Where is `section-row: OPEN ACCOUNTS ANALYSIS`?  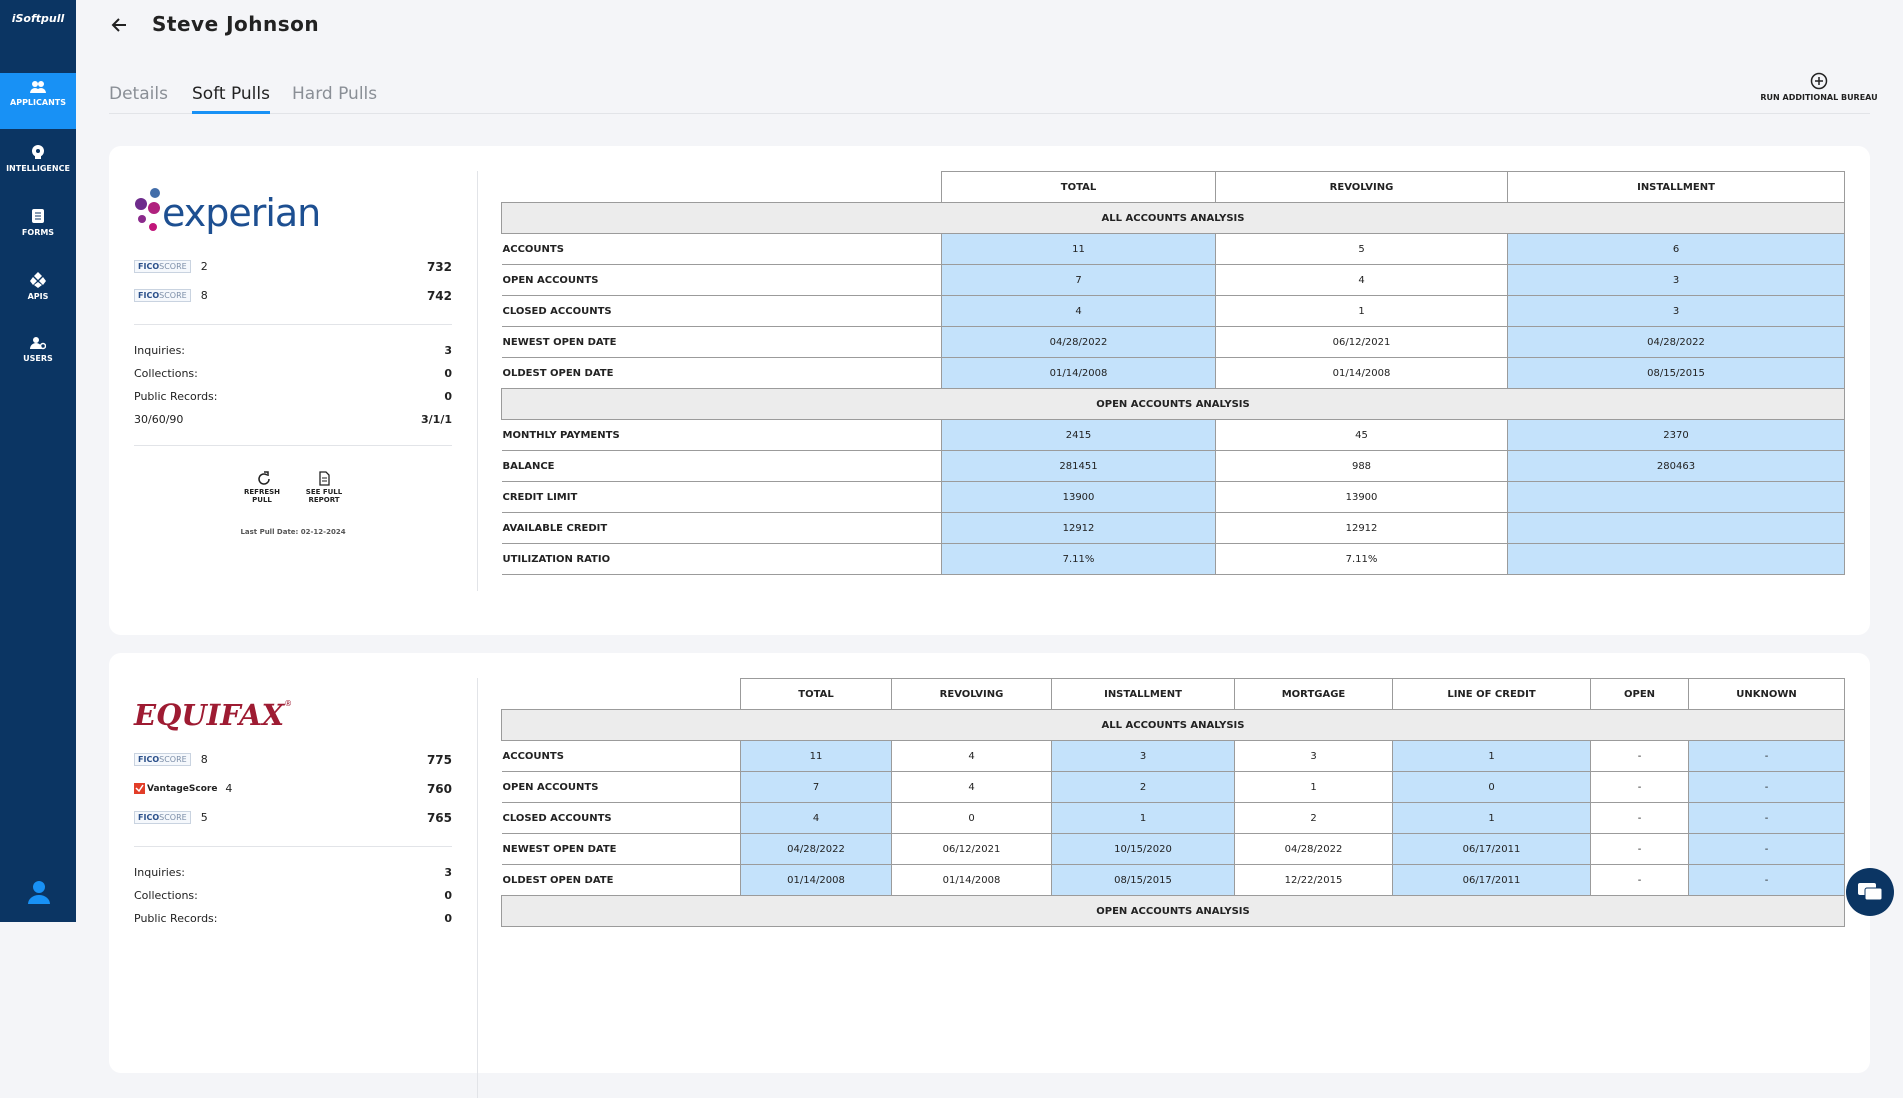 section-row: OPEN ACCOUNTS ANALYSIS is located at coordinates (1173, 404).